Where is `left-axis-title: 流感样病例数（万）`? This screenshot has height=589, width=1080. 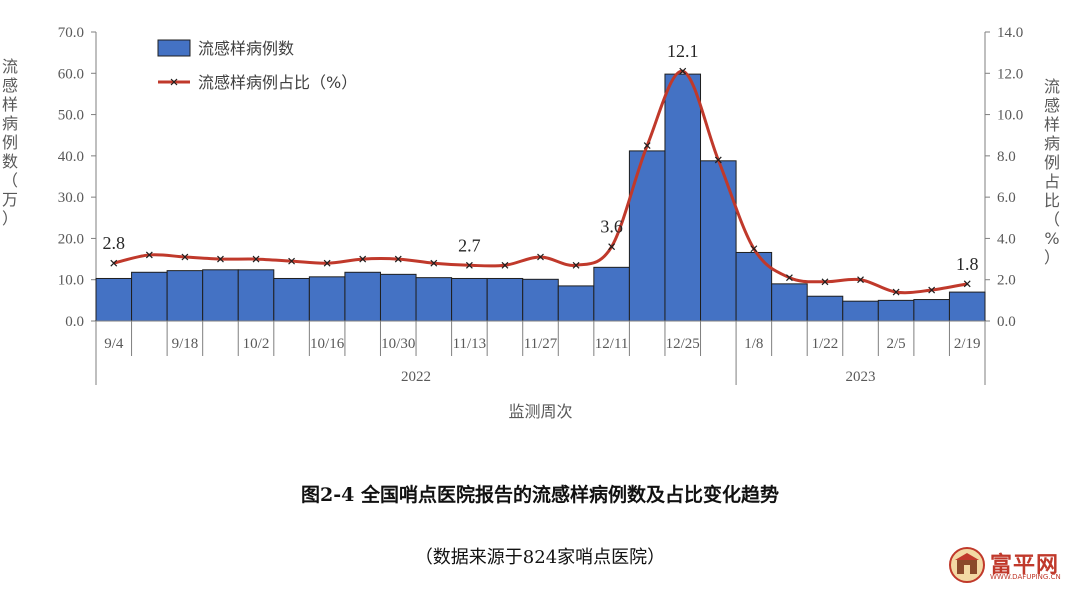
left-axis-title: 流感样病例数（万） is located at coordinates (10, 142).